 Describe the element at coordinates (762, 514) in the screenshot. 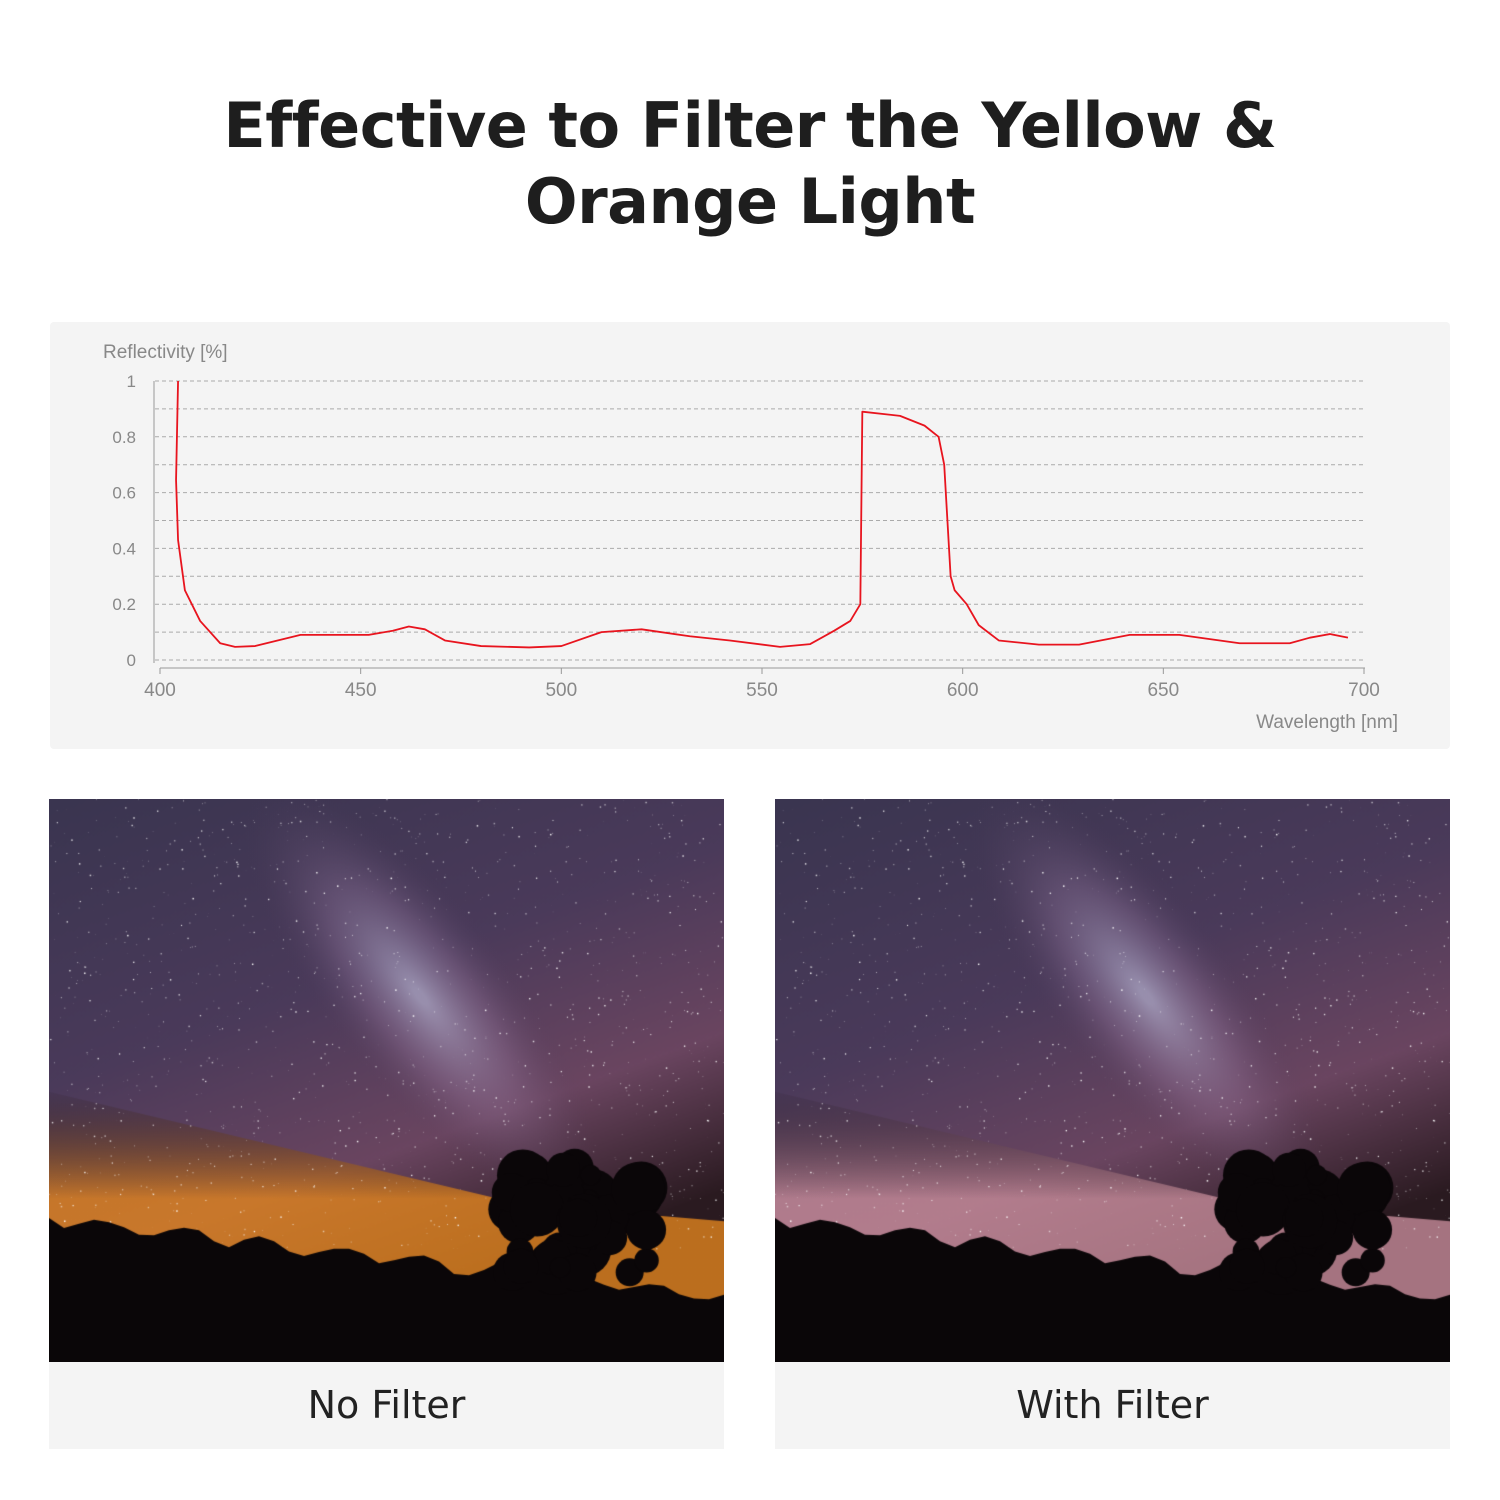

I see `reflectivity-line` at that location.